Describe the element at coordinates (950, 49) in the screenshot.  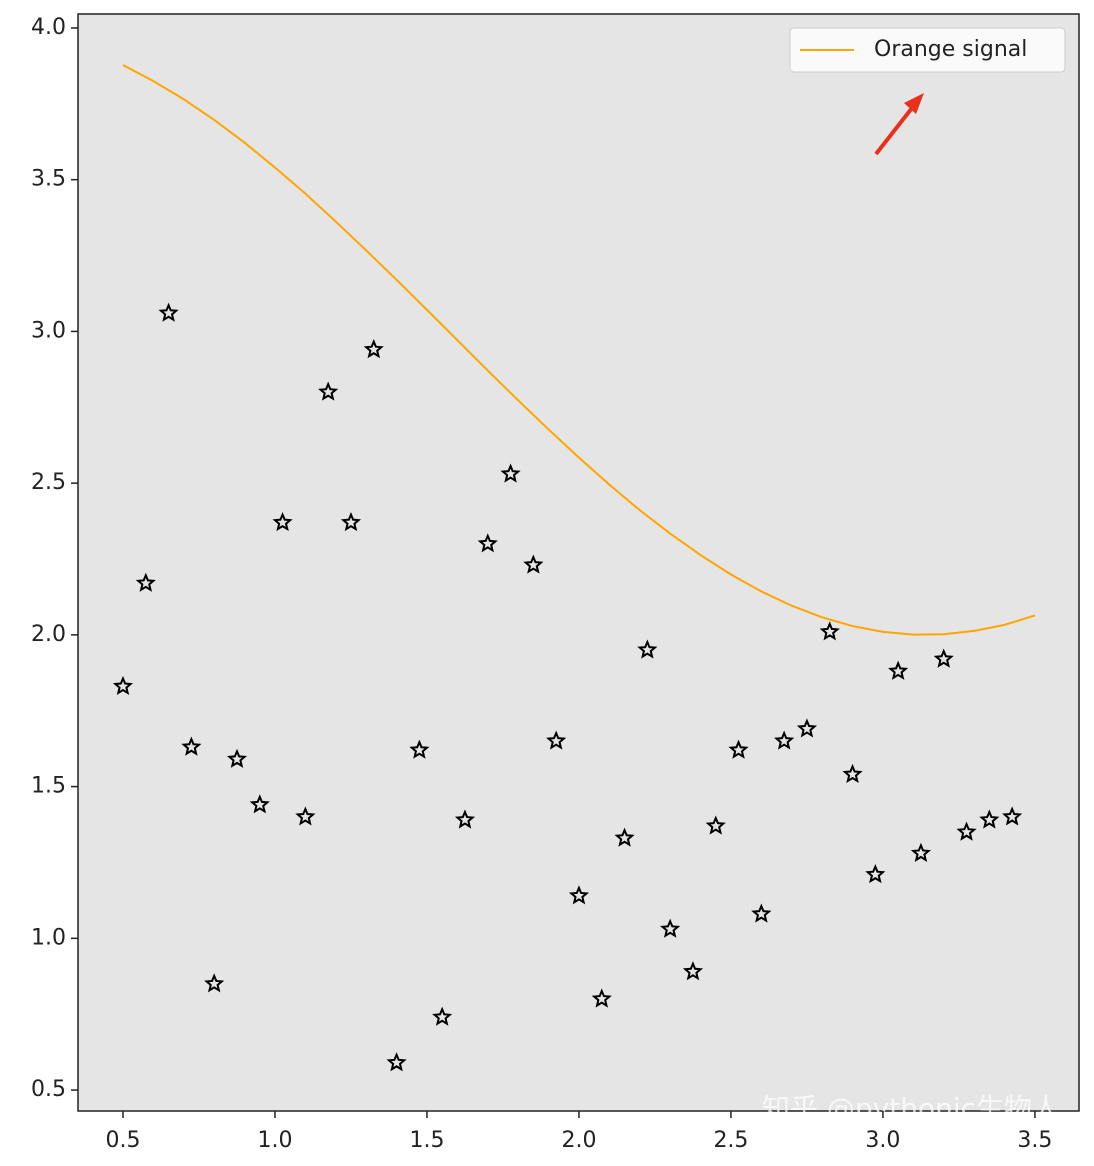
I see `legend-label: Orange signal` at that location.